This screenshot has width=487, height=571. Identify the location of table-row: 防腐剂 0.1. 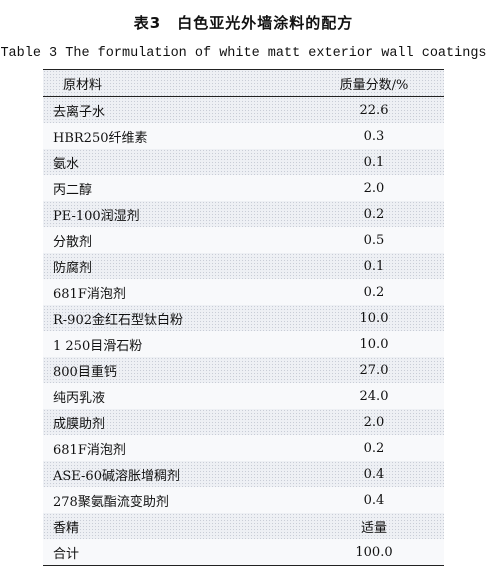
(243, 266).